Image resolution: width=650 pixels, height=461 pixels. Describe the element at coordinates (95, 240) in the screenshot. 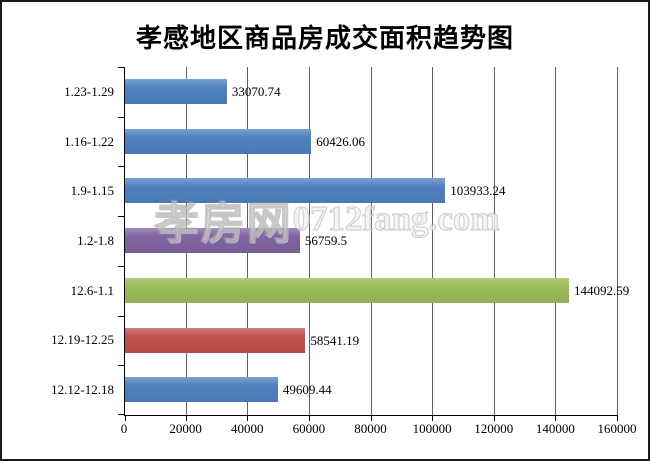

I see `category-label-1.2-1.8: 1.2-1.8` at that location.